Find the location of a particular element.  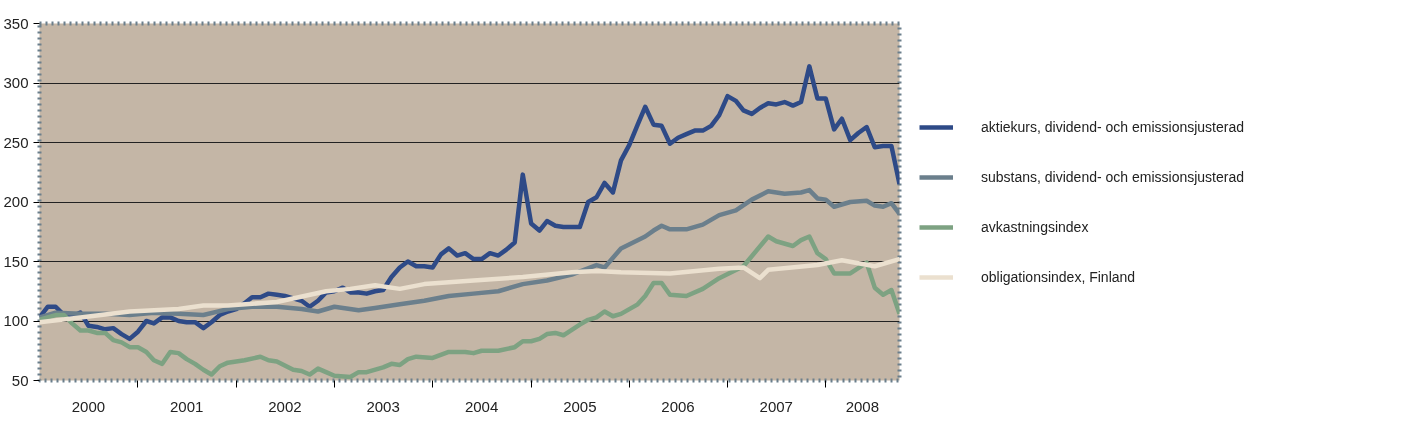

legend-label: substans, dividend- och emissionsjusterad is located at coordinates (1113, 176).